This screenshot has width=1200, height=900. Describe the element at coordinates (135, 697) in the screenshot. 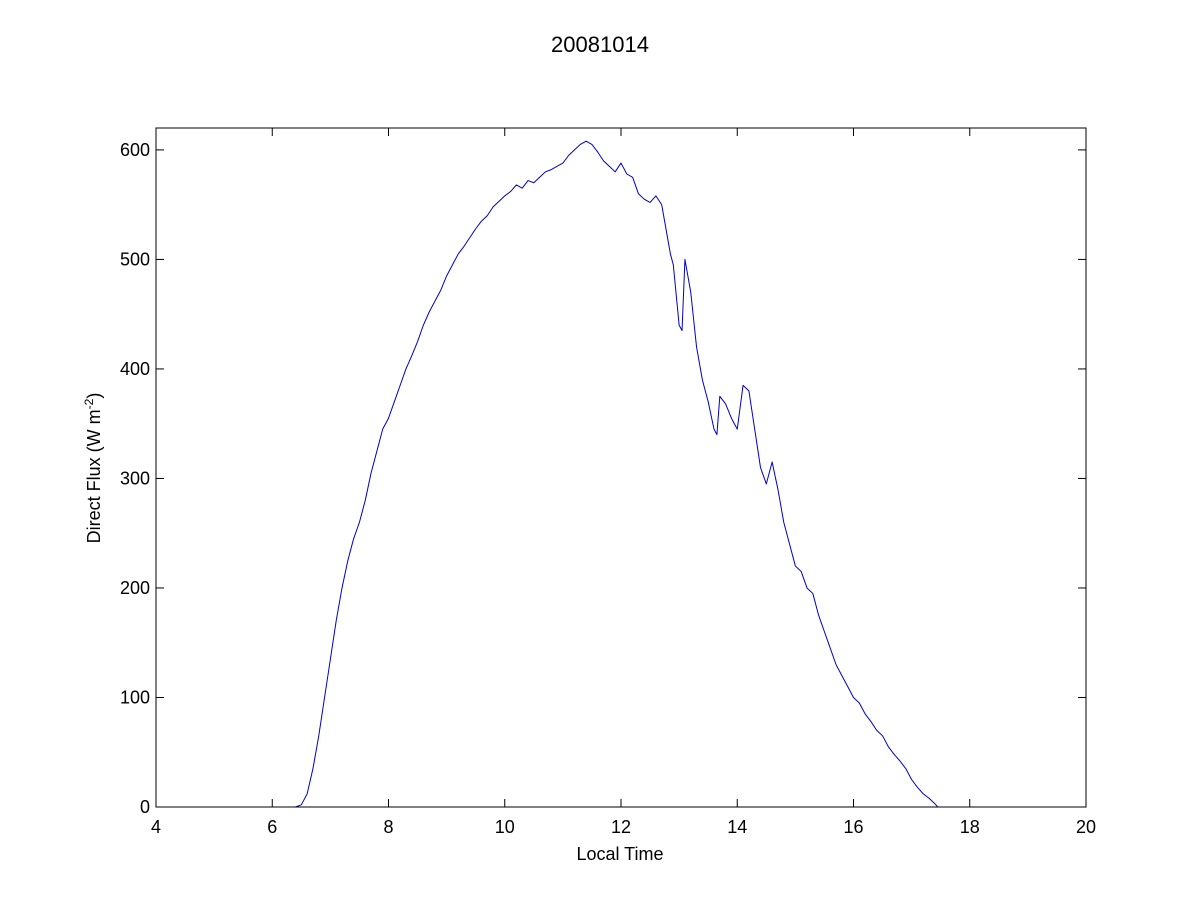

I see `y-tick-label: 100` at that location.